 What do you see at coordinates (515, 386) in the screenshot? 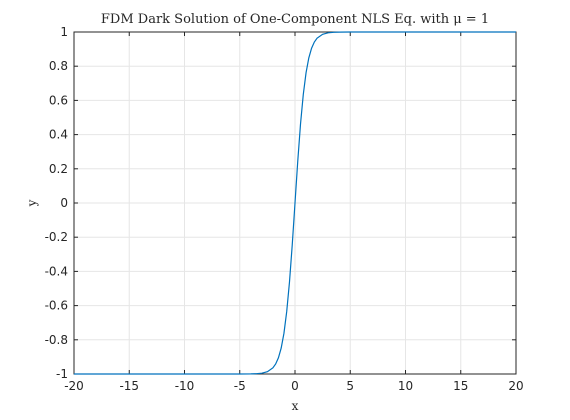
I see `x-tick-label: 20` at bounding box center [515, 386].